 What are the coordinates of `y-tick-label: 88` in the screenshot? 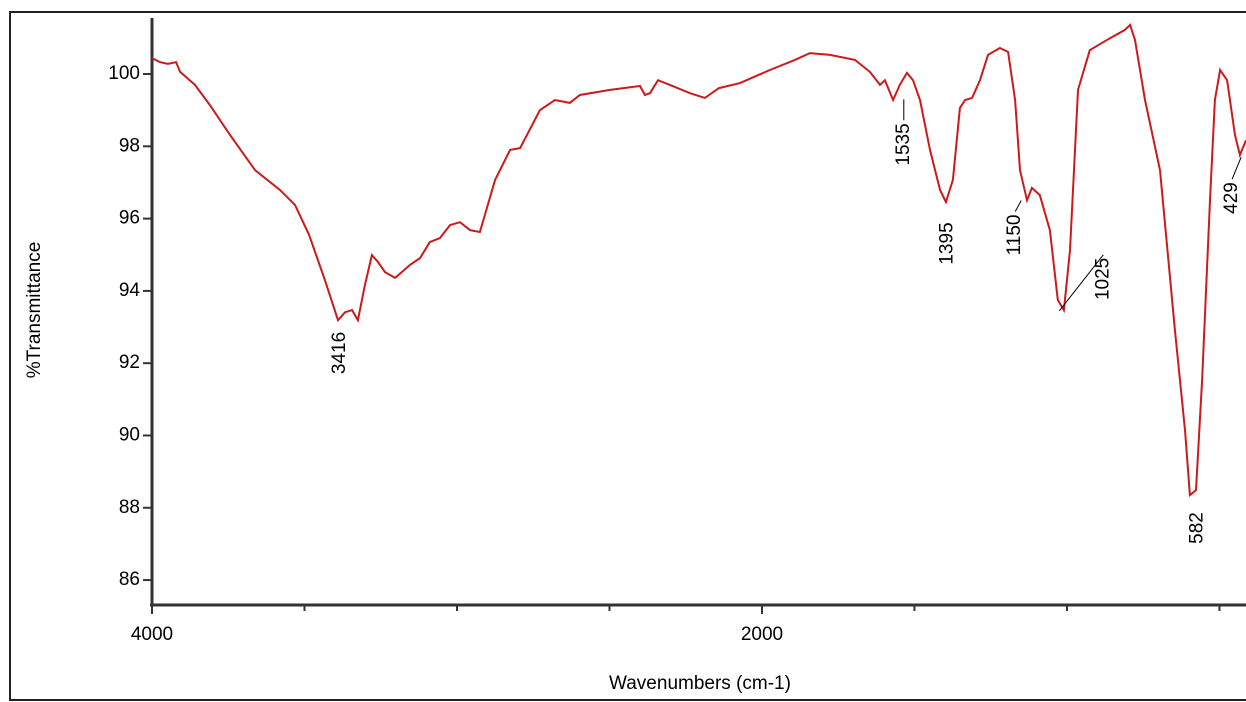 It's located at (129, 507).